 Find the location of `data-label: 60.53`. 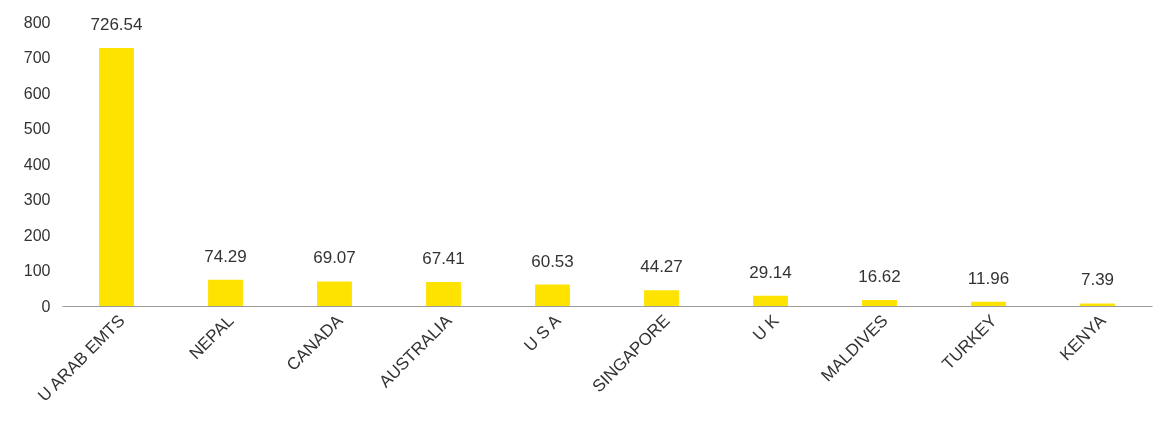

data-label: 60.53 is located at coordinates (552, 261).